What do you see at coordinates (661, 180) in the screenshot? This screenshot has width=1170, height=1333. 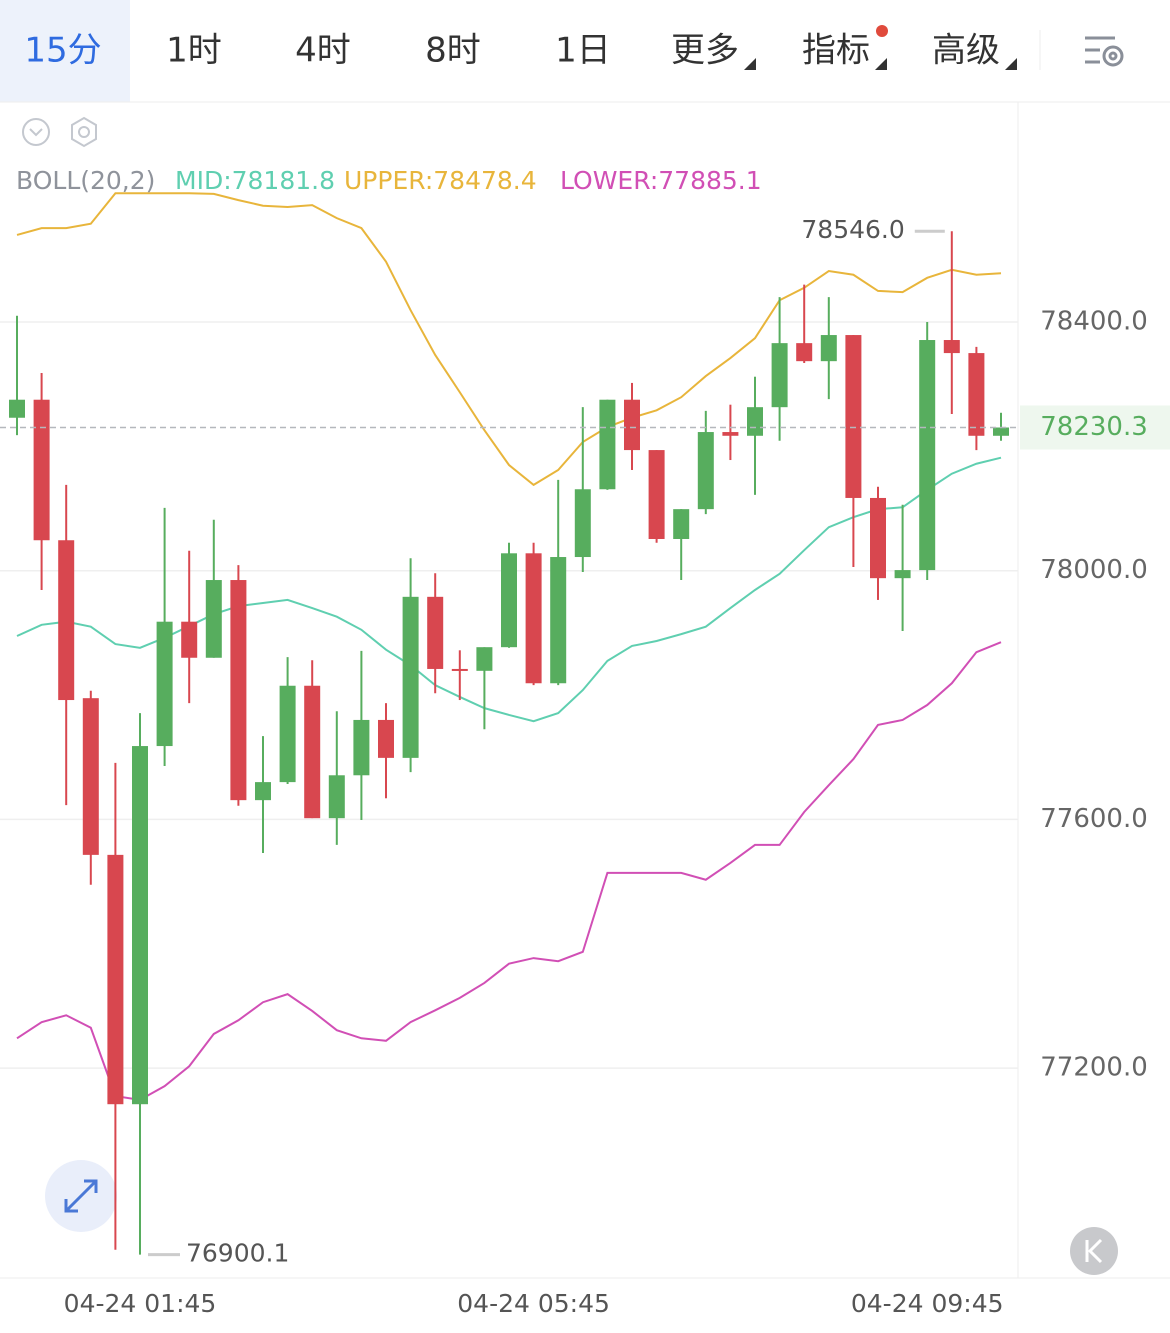 I see `legend-entry: LOWER:77885.1` at bounding box center [661, 180].